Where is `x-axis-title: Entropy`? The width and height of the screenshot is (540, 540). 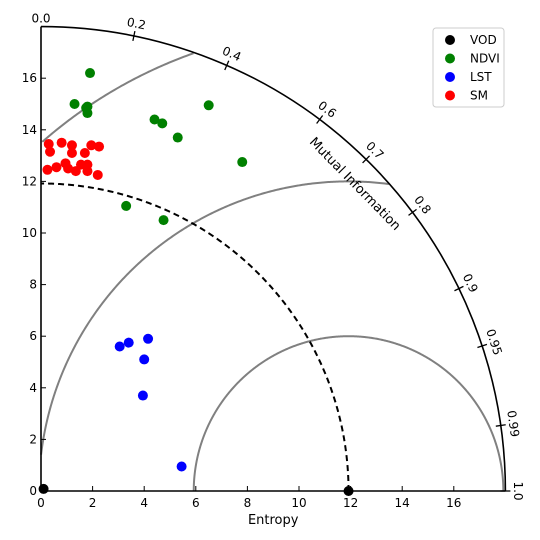
x-axis-title: Entropy is located at coordinates (273, 520).